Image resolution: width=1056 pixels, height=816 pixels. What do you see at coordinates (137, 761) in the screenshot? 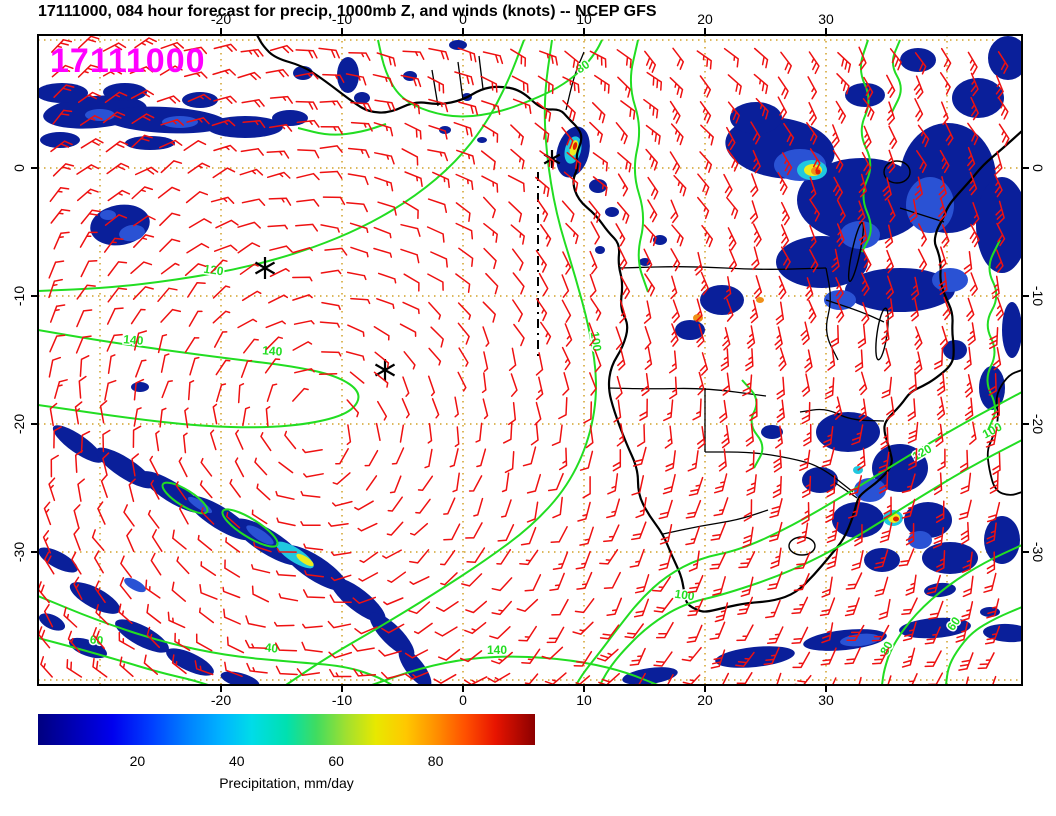
I see `colorbar-tick-label: 20` at bounding box center [137, 761].